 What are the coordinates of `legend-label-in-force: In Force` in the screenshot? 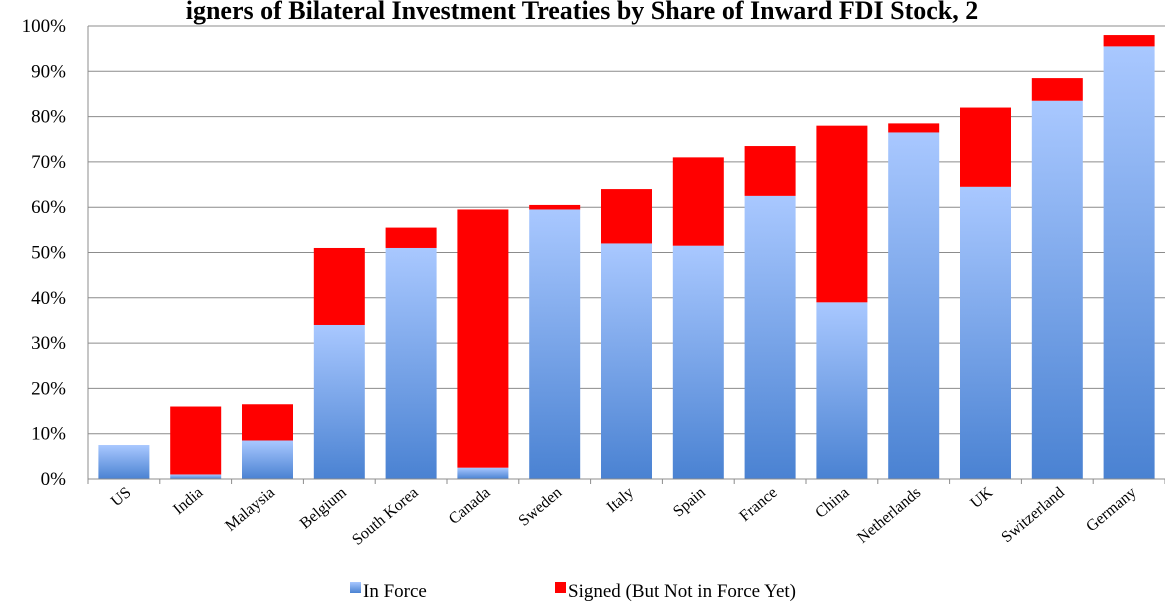 It's located at (395, 591).